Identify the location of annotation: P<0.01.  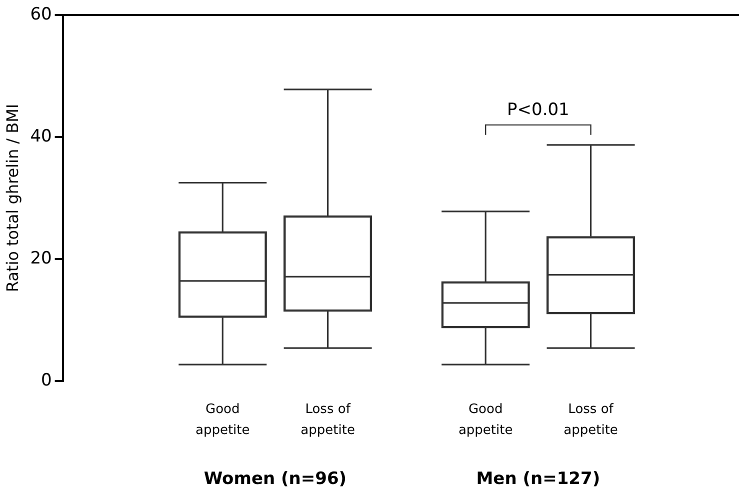
(538, 110).